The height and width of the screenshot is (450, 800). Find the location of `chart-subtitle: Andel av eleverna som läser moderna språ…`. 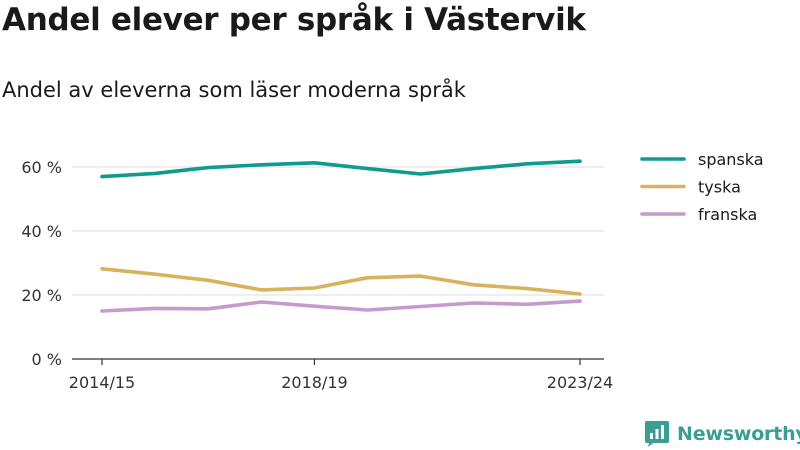

chart-subtitle: Andel av eleverna som läser moderna språ… is located at coordinates (234, 90).